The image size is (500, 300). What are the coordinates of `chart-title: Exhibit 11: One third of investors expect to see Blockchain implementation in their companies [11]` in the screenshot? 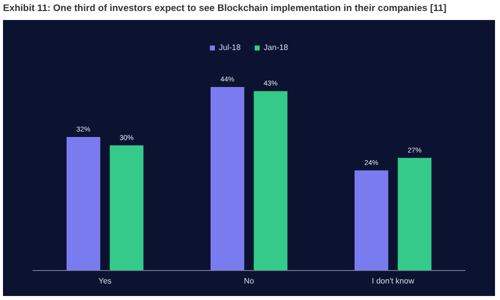 It's located at (224, 8).